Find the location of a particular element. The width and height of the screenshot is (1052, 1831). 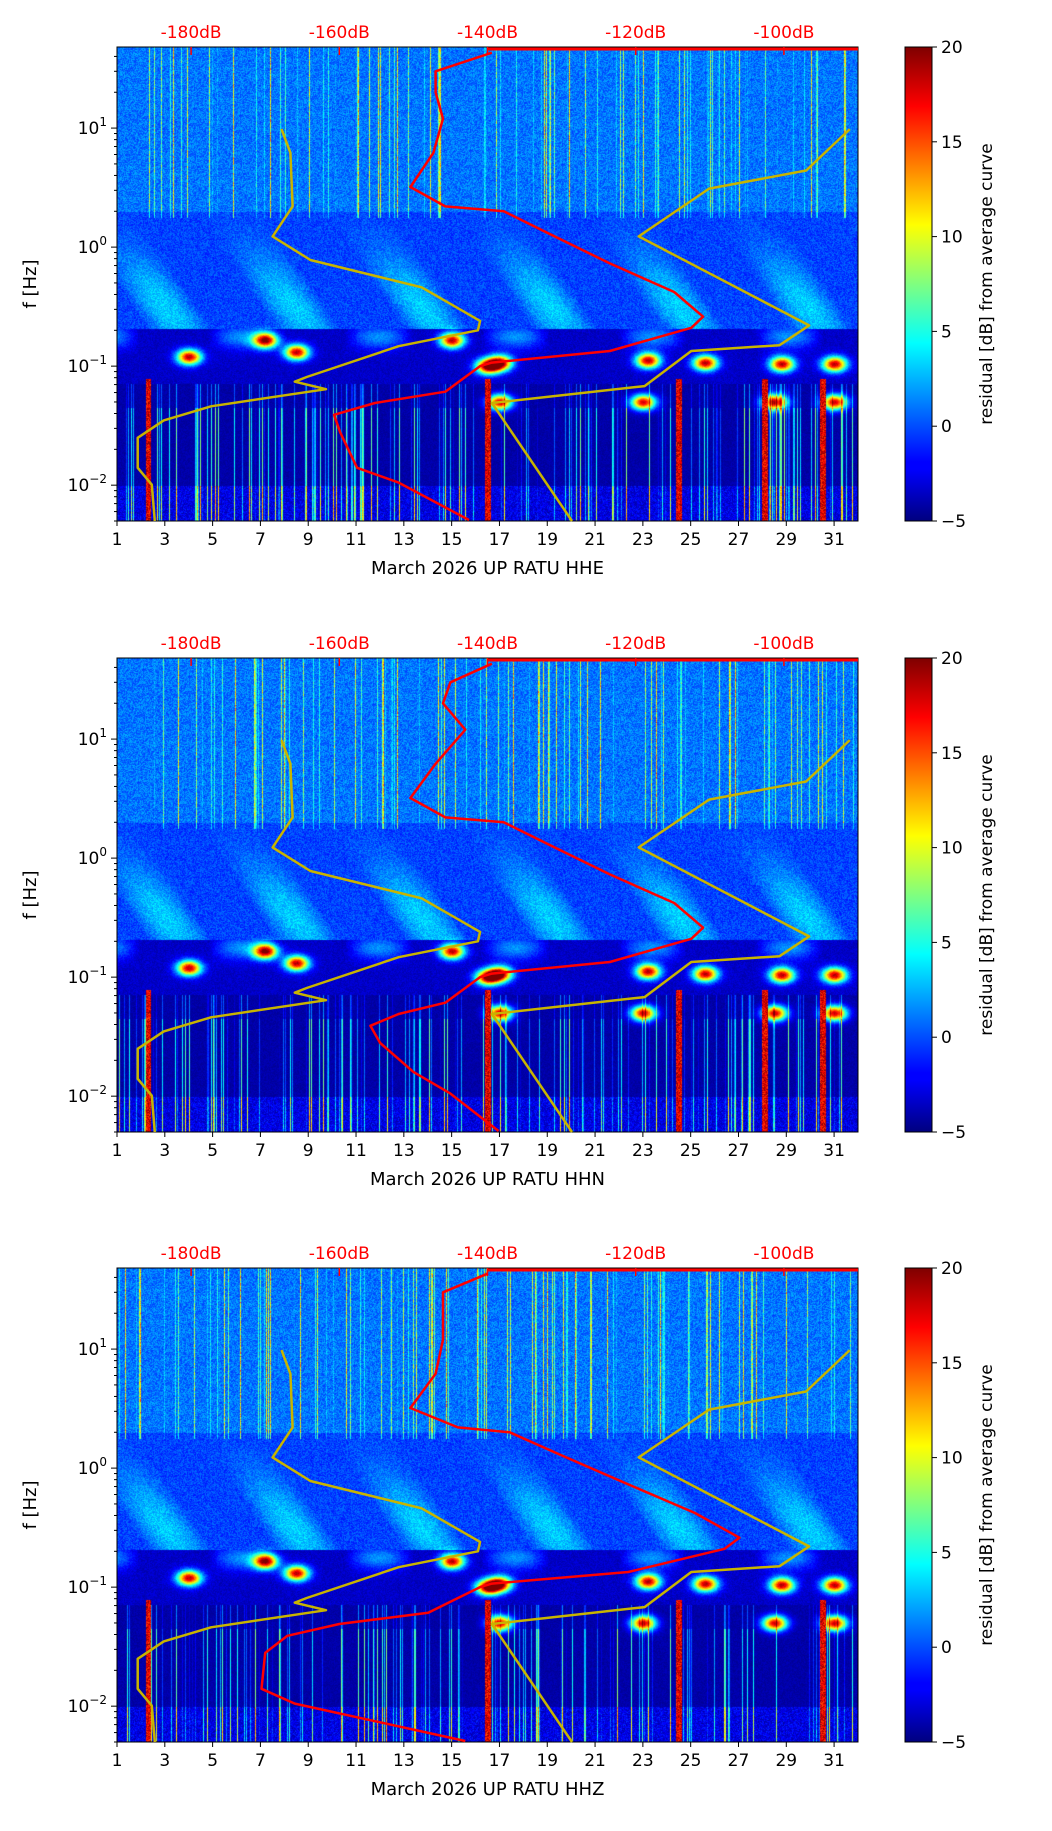

x-axis-label: March 2026 UP RATU HHN is located at coordinates (487, 1179).